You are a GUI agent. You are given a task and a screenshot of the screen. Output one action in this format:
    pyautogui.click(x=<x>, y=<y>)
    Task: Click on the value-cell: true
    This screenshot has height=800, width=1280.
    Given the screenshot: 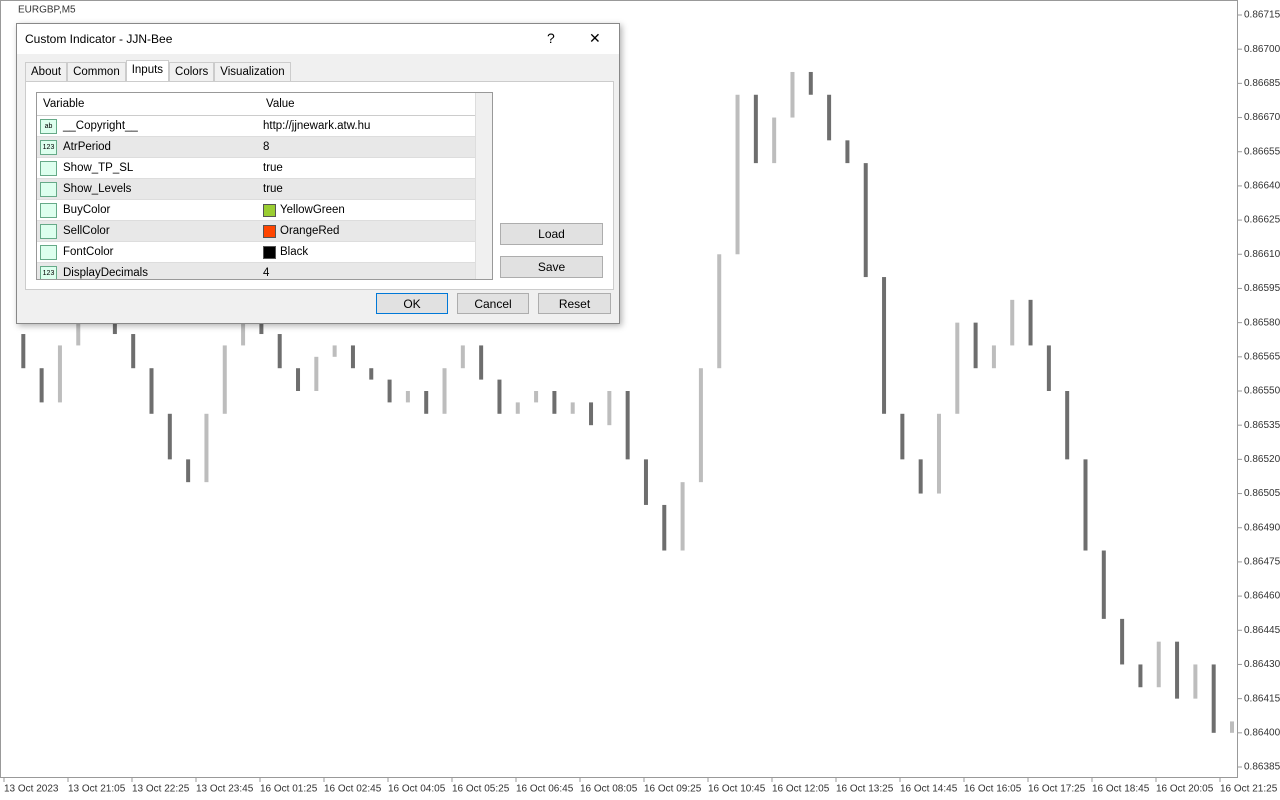 What is the action you would take?
    pyautogui.click(x=271, y=189)
    